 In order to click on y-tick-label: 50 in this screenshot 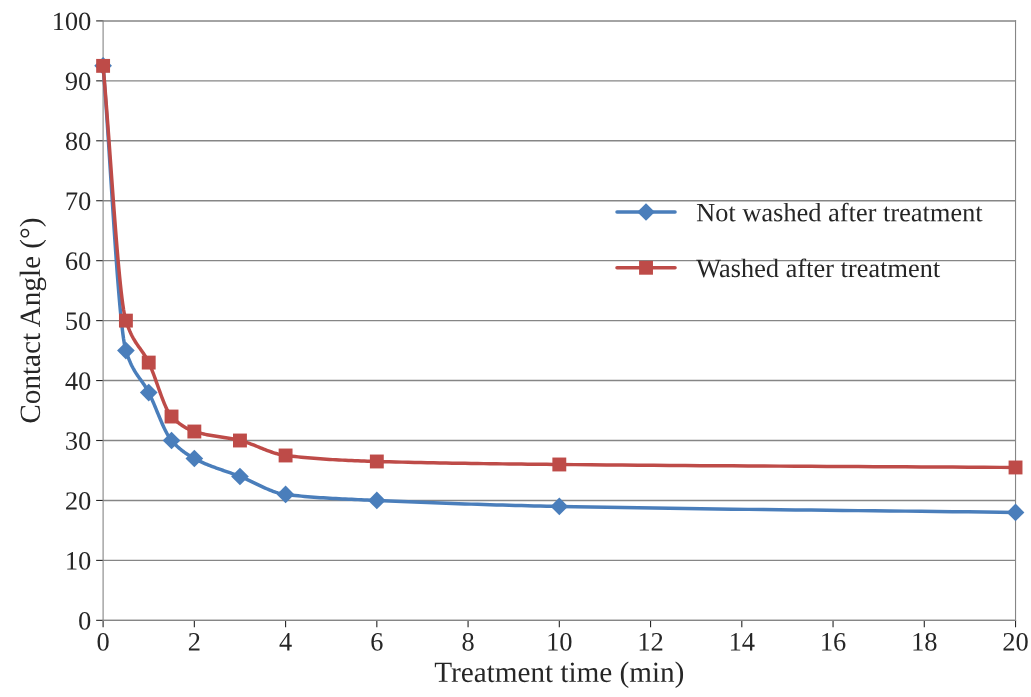, I will do `click(78, 321)`.